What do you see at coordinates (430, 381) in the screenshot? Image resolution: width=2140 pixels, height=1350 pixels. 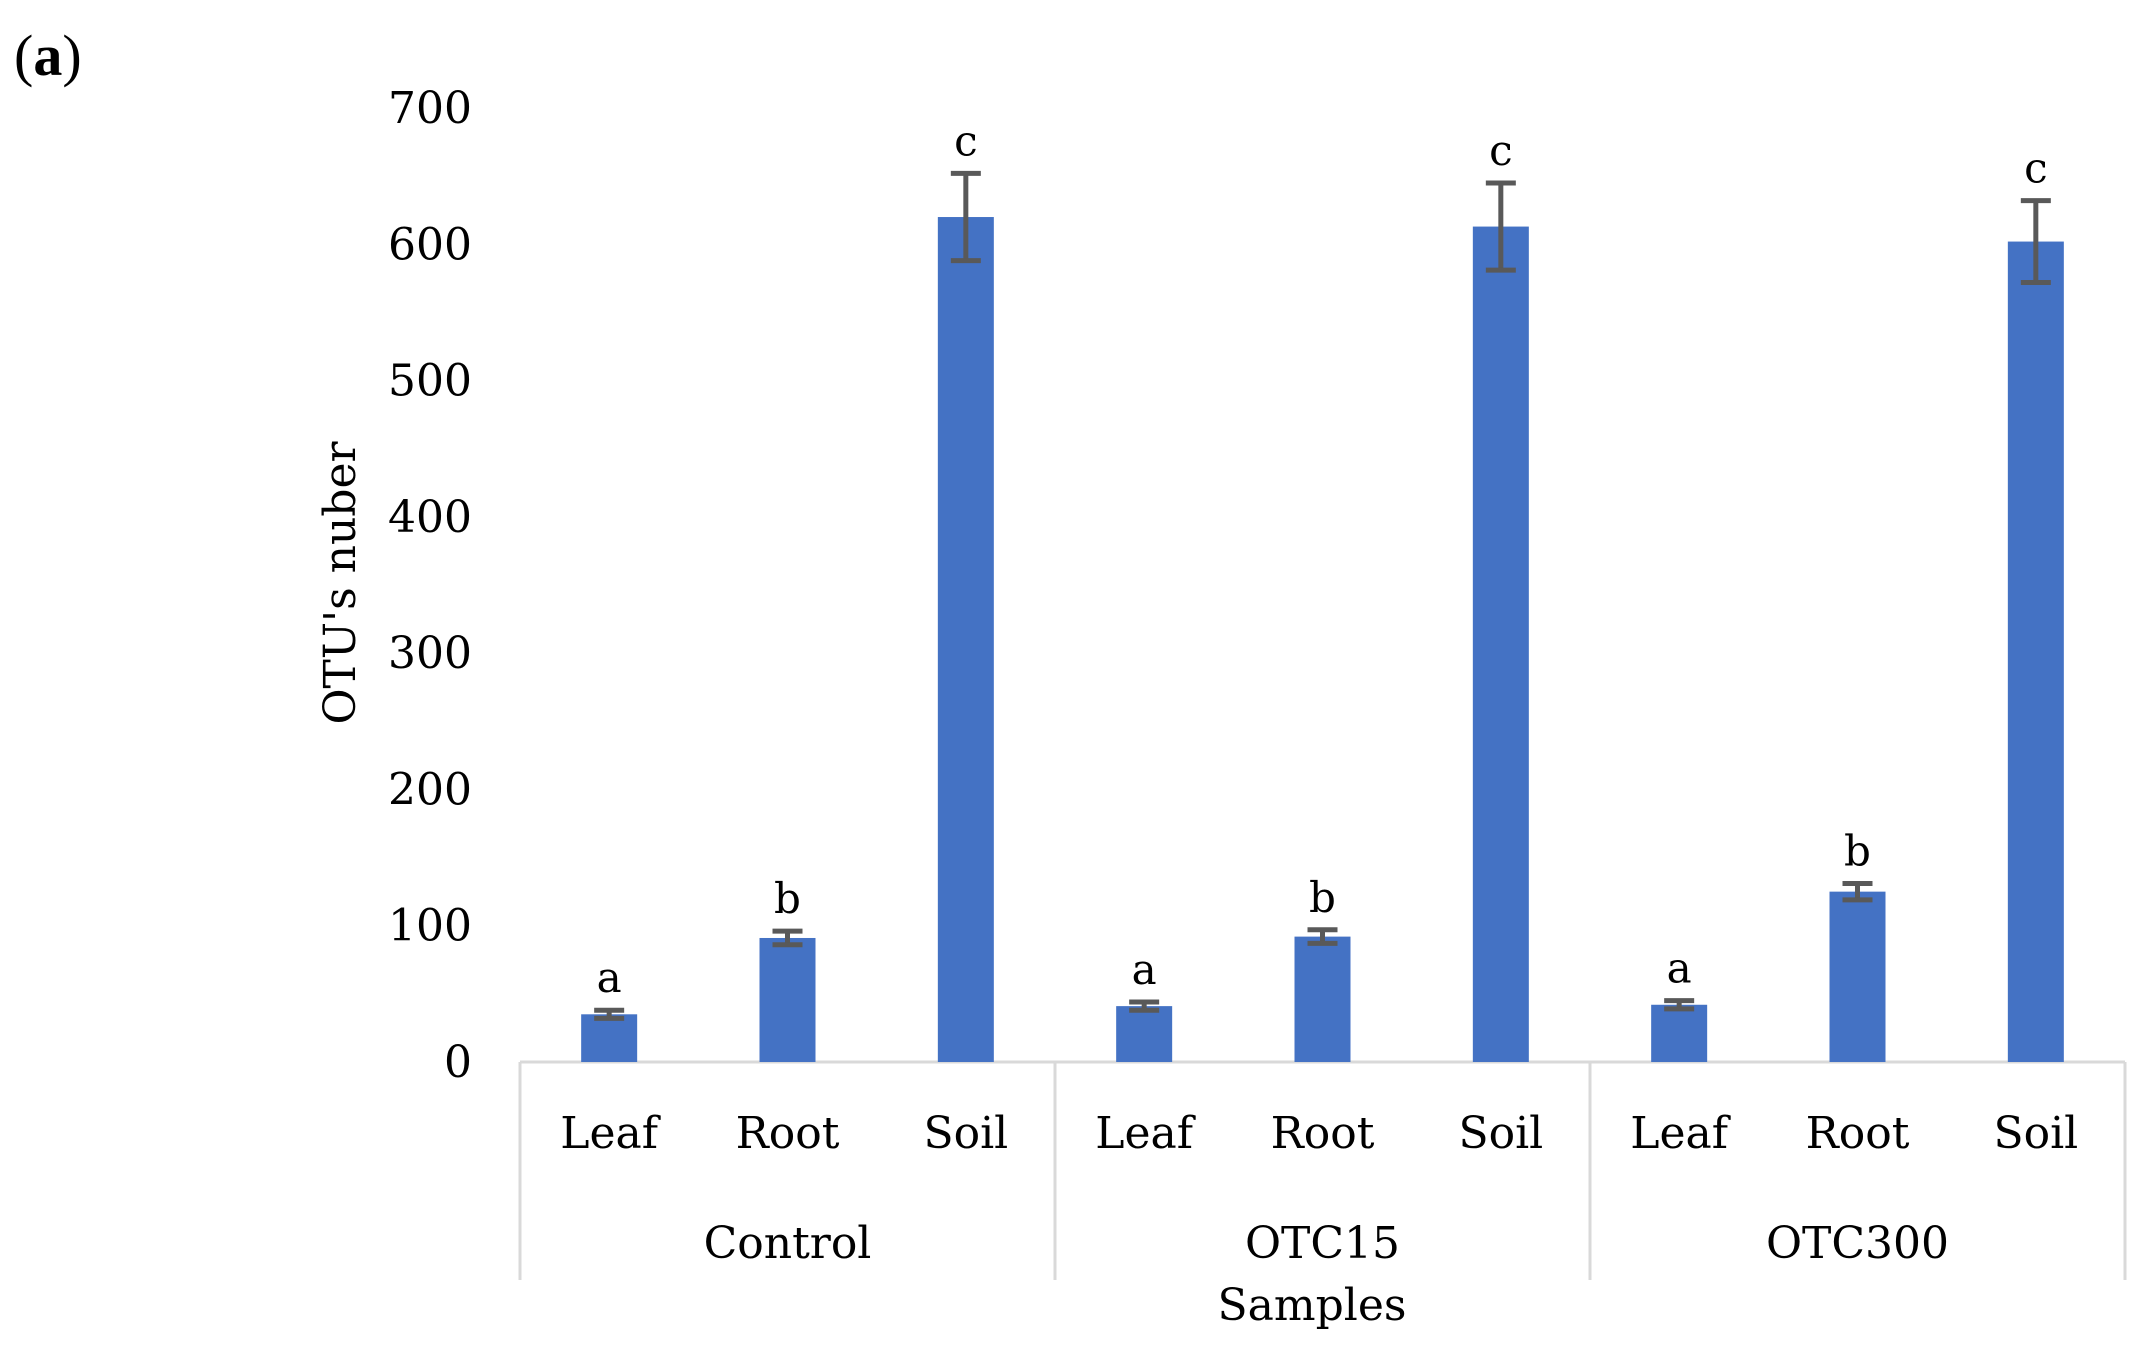 I see `y-tick-label: 500` at bounding box center [430, 381].